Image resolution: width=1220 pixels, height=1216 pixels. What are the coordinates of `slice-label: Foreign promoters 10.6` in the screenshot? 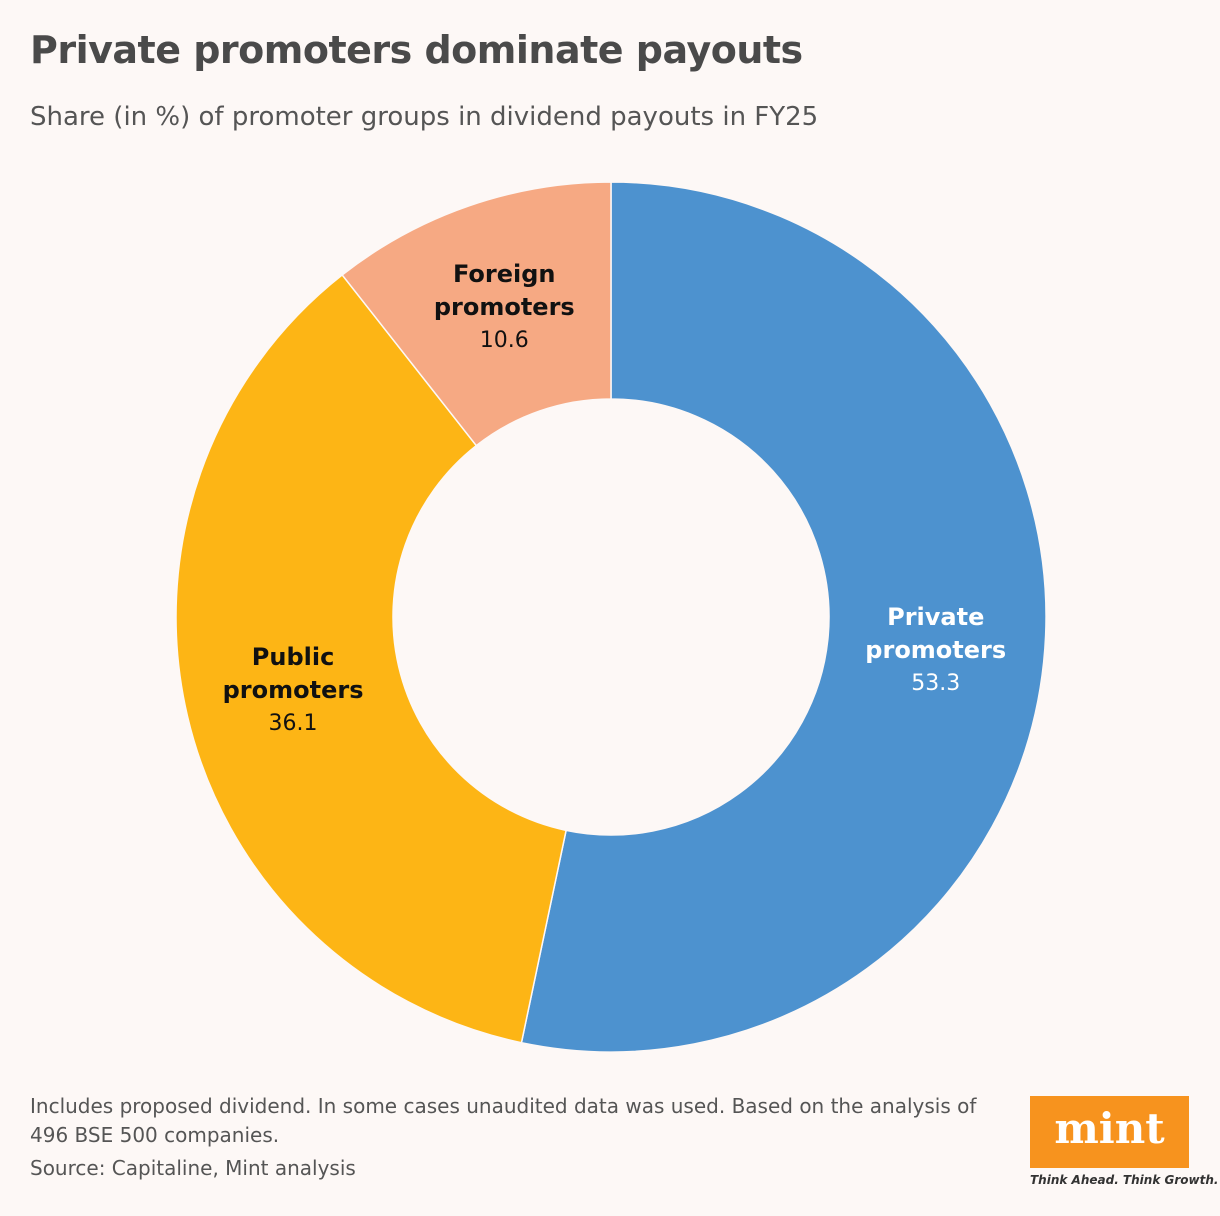 It's located at (504, 307).